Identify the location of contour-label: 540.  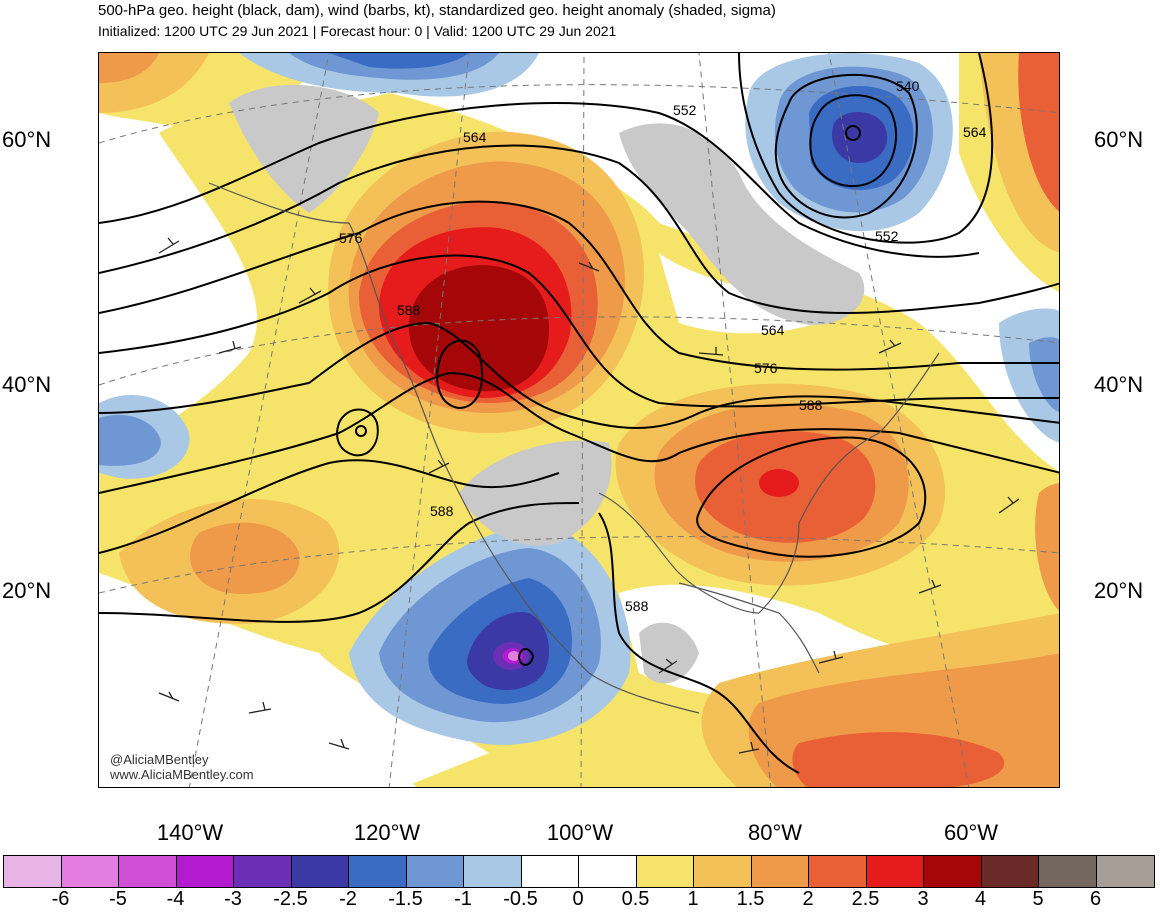
(908, 86).